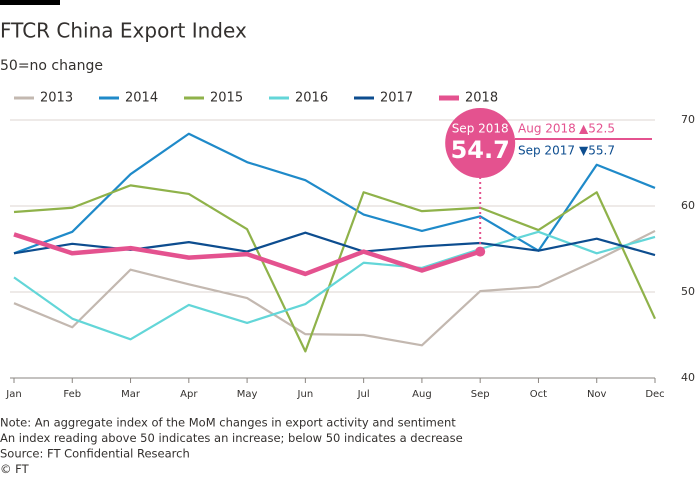 Image resolution: width=700 pixels, height=487 pixels. What do you see at coordinates (72, 394) in the screenshot?
I see `x-tick-label: Feb` at bounding box center [72, 394].